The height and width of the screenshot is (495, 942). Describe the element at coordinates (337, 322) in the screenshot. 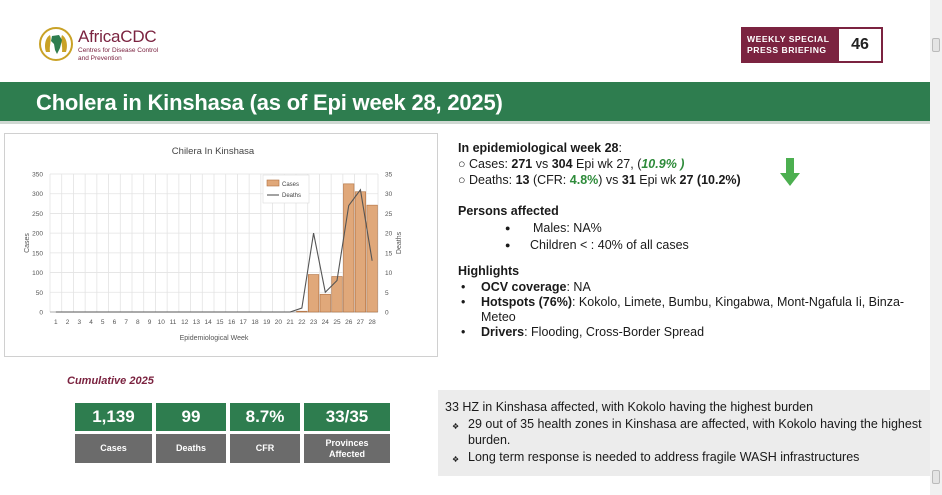

I see `x-tick-label: 25` at that location.